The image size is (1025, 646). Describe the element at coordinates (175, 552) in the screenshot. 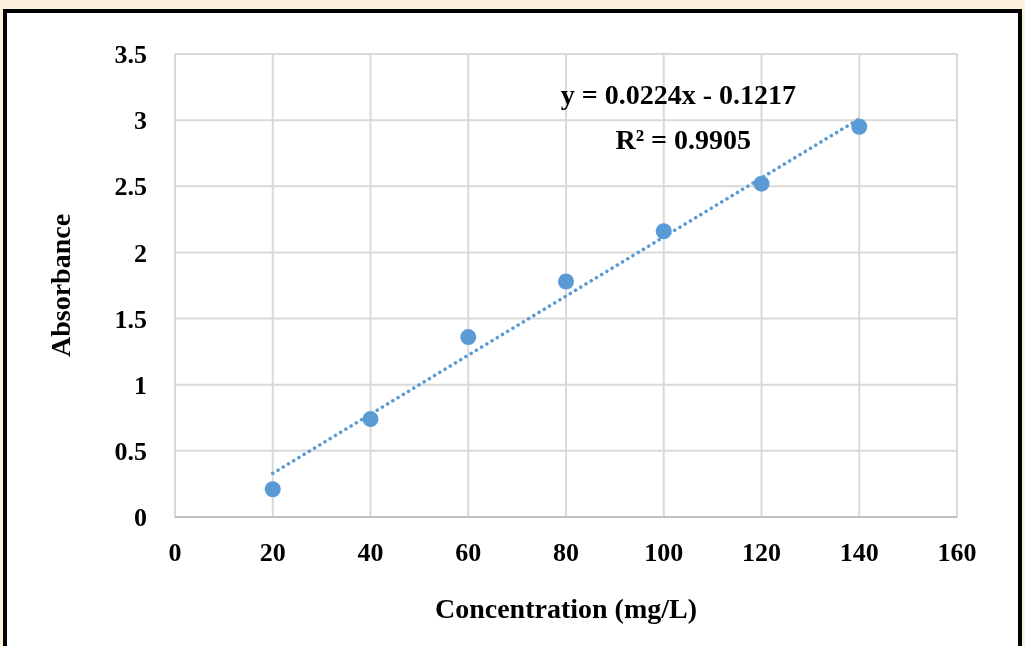

I see `x-tick-label: 0` at that location.